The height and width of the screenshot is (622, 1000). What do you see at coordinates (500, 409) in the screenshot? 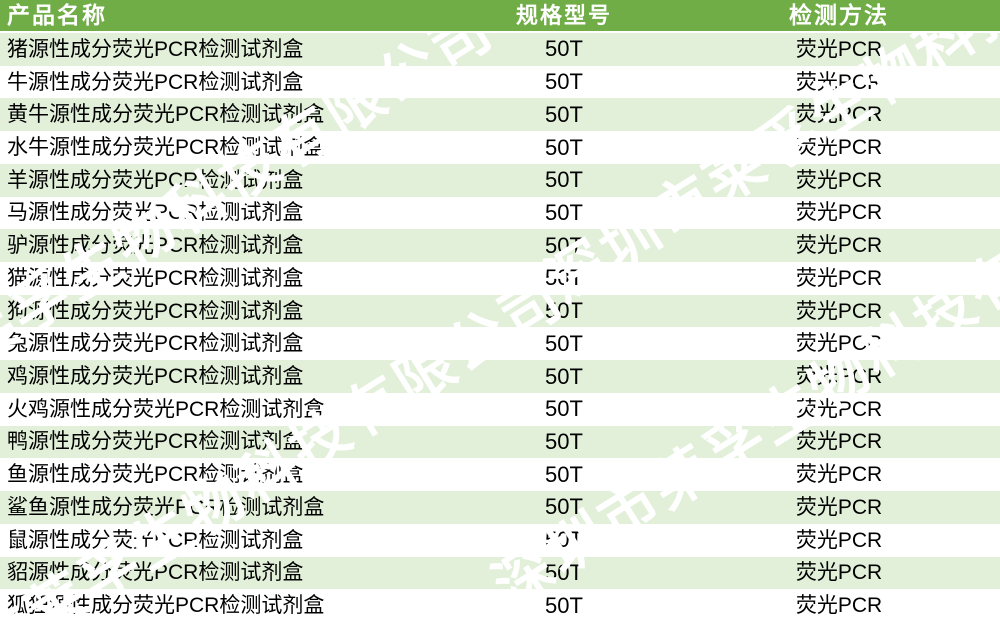
I see `table-row: 火鸡源性成分荧光PCR检测试剂盒 50T 荧光PCR` at bounding box center [500, 409].